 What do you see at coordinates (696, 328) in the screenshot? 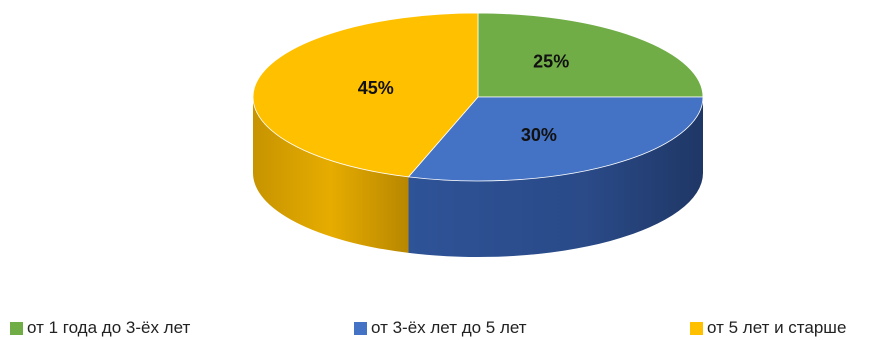
I see `legend-swatch-yellow` at bounding box center [696, 328].